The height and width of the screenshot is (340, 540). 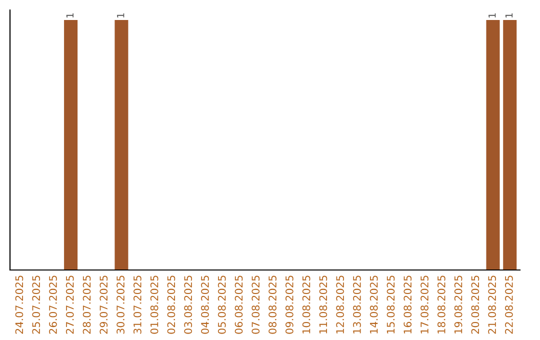 I want to click on x-tick-label: 29.07.2025, so click(x=104, y=305).